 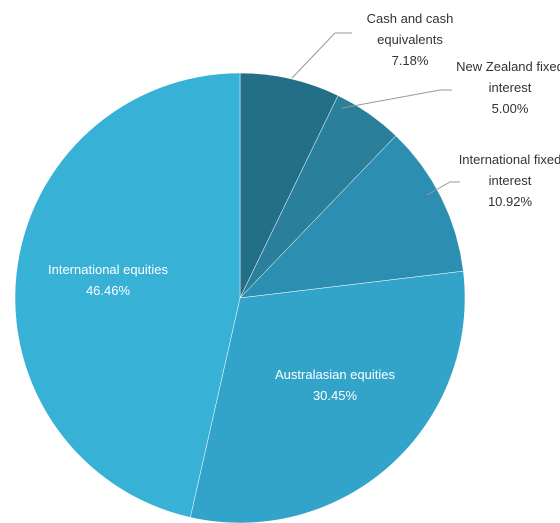 I want to click on label-box: Cash and cash equivalents 7.18%, so click(x=410, y=39).